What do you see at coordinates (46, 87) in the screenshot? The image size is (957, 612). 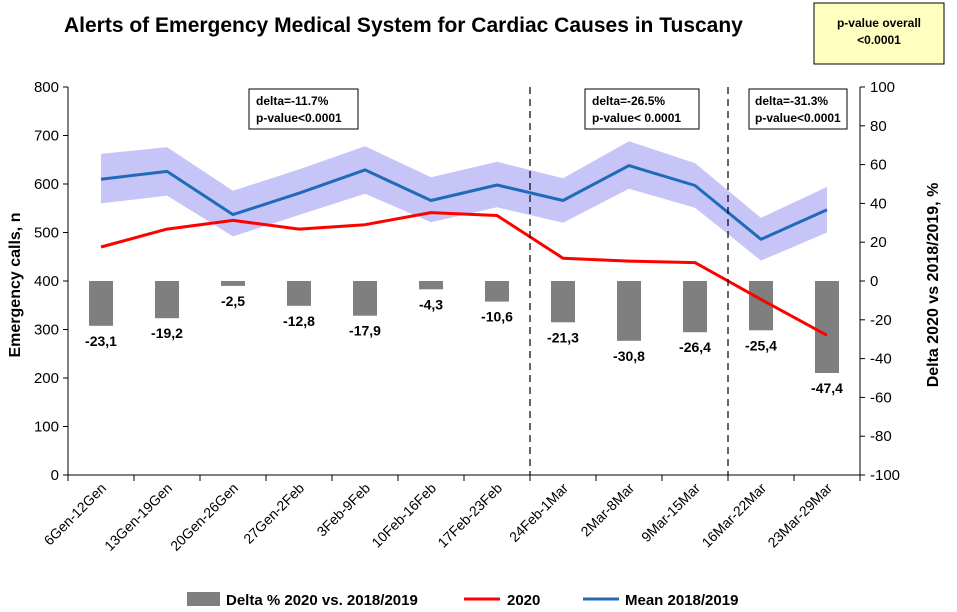 I see `y-tick-label: 800` at bounding box center [46, 87].